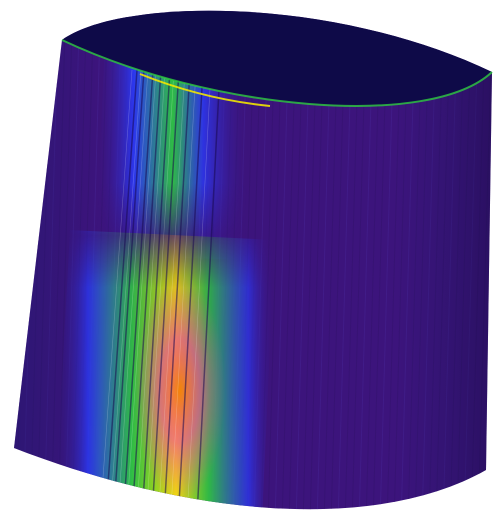 This screenshot has width=493, height=523. What do you see at coordinates (15, 269) in the screenshot?
I see `striation-line` at bounding box center [15, 269].